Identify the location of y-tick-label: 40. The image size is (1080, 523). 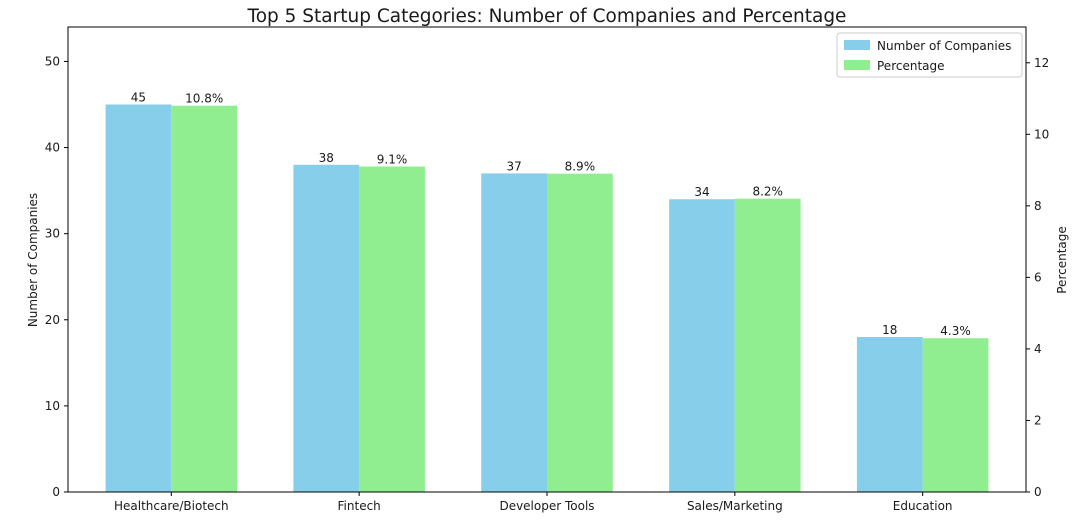
(52, 148).